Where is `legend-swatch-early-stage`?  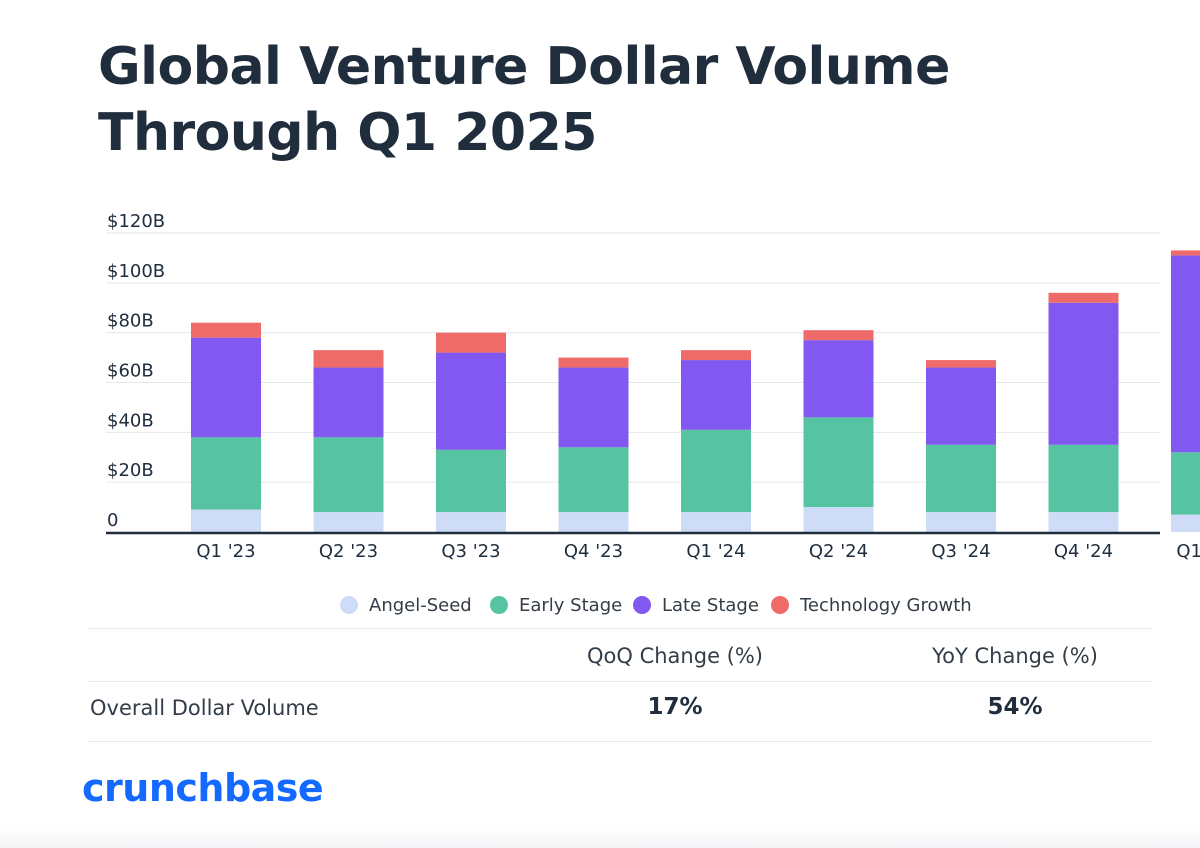 legend-swatch-early-stage is located at coordinates (499, 605).